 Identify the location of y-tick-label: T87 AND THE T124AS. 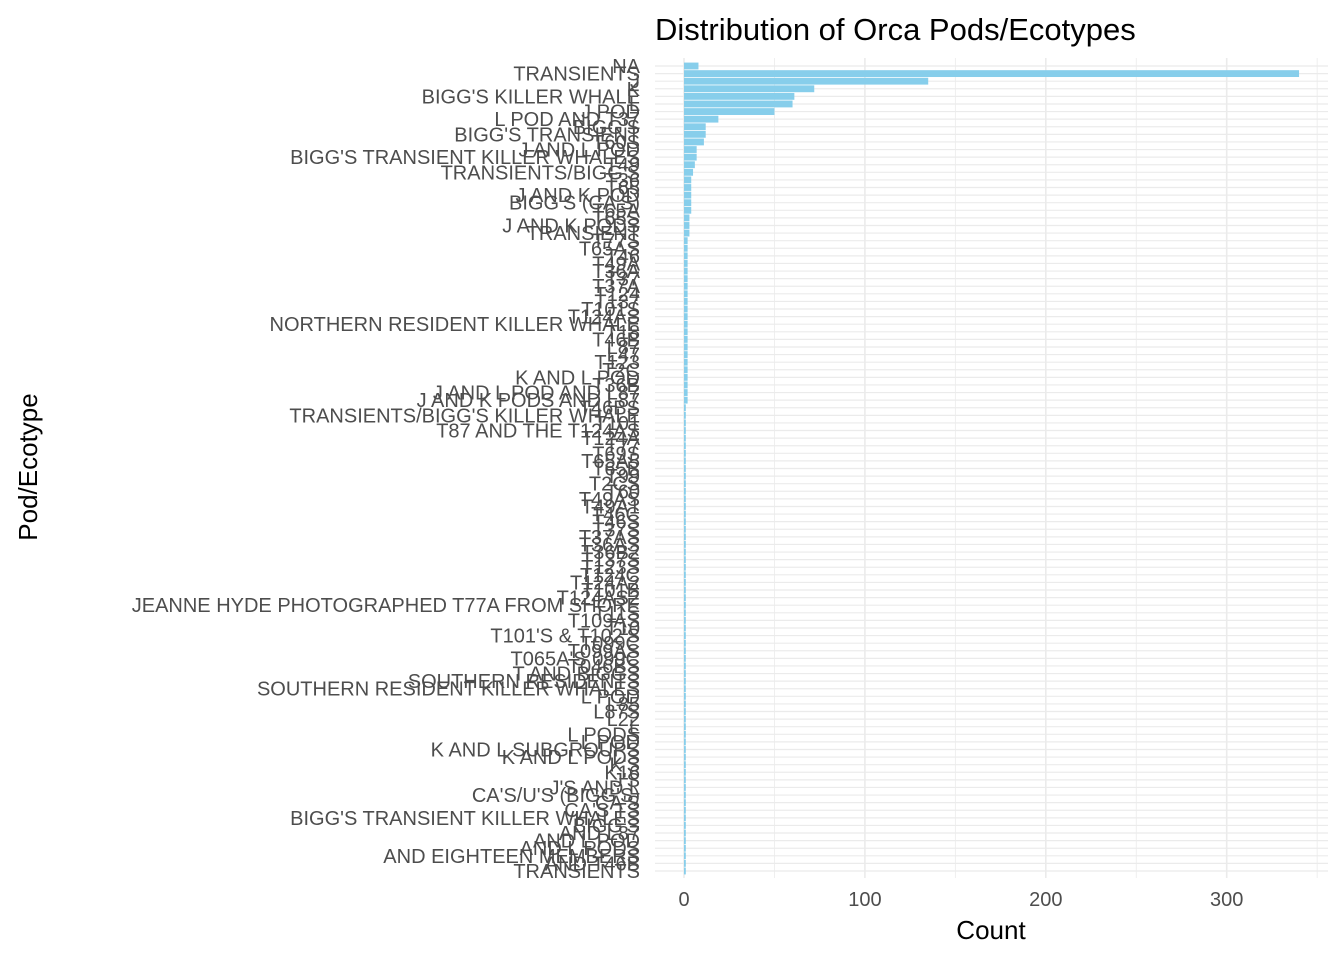
(538, 432).